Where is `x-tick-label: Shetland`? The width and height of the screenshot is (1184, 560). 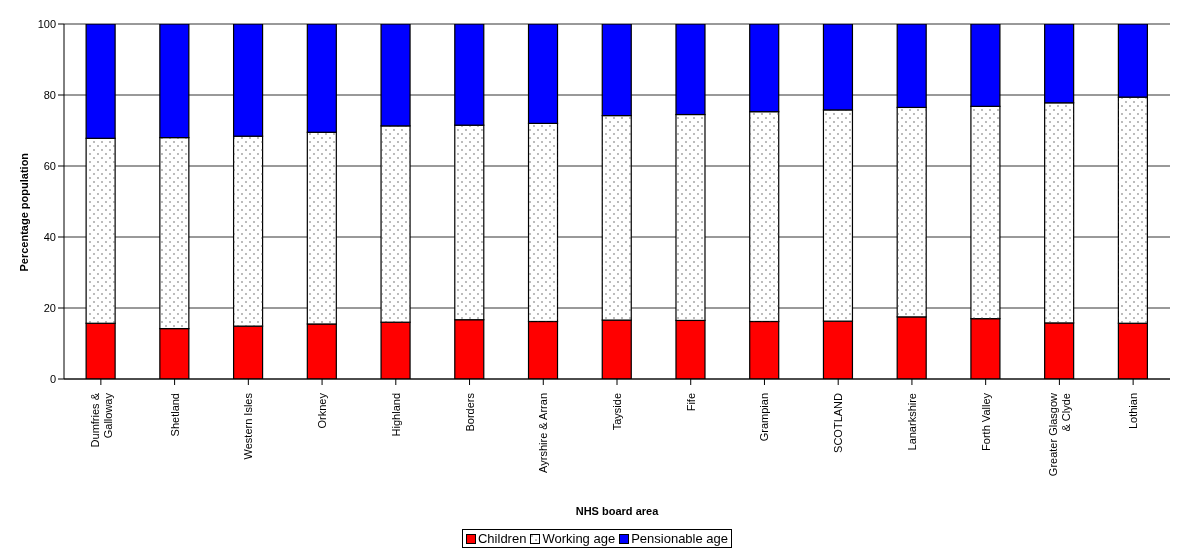
x-tick-label: Shetland is located at coordinates (174, 415).